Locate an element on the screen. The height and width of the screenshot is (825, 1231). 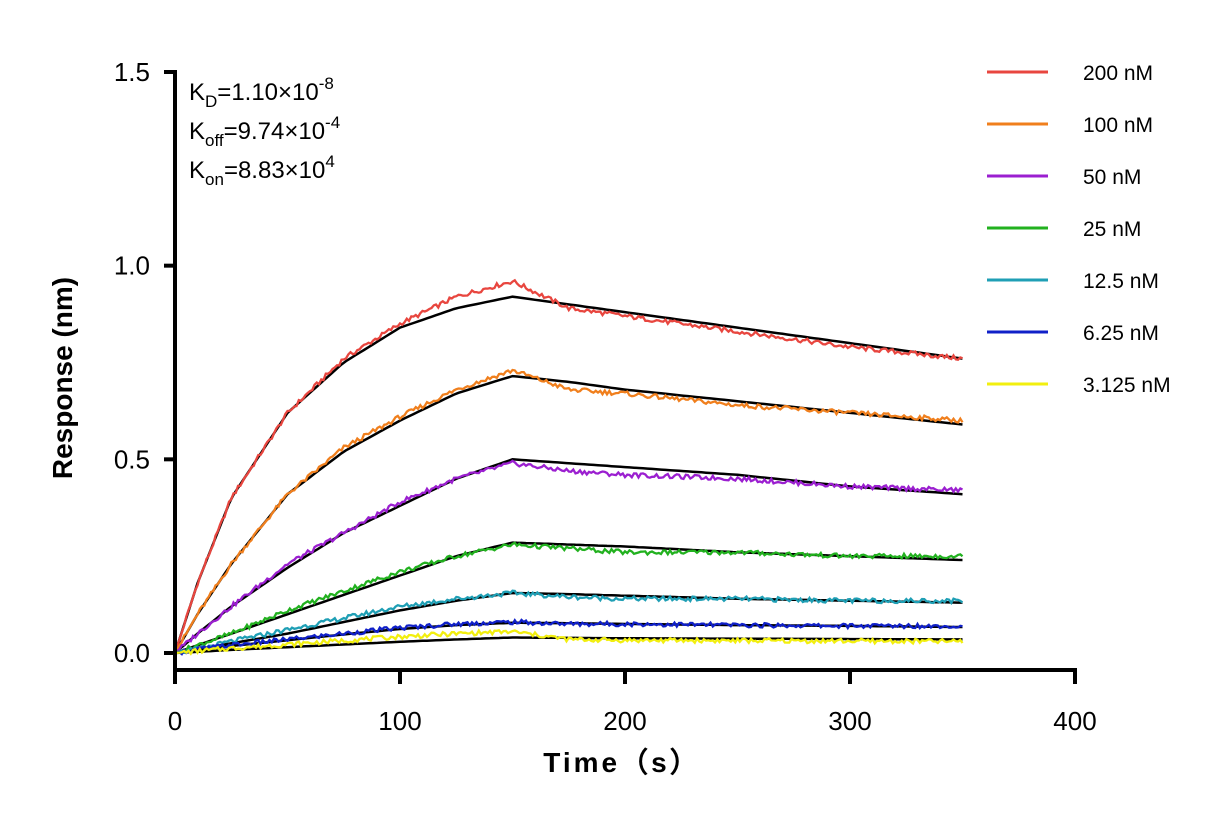
x-tick-label: 0 is located at coordinates (175, 721).